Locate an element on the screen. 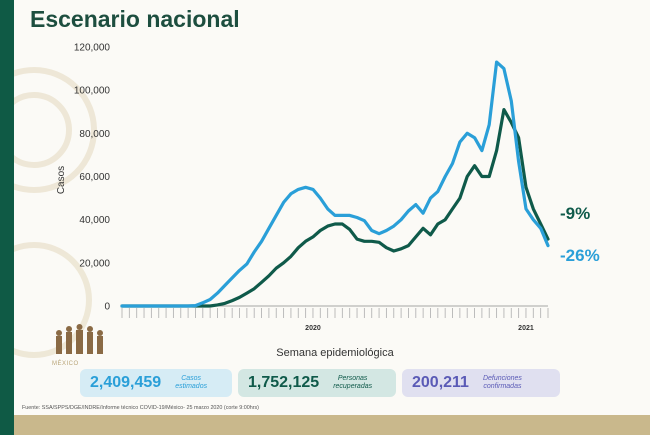 The image size is (650, 435). deaths-value: 200,211 is located at coordinates (440, 382).